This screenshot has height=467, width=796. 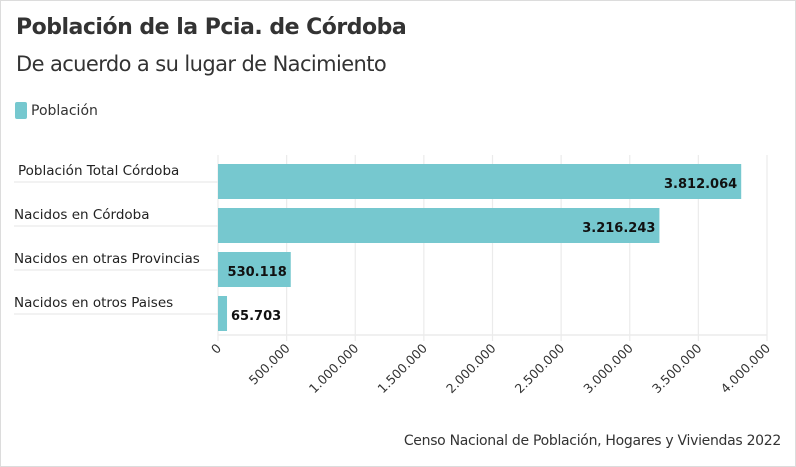 What do you see at coordinates (618, 228) in the screenshot?
I see `value-label: 3.216.243` at bounding box center [618, 228].